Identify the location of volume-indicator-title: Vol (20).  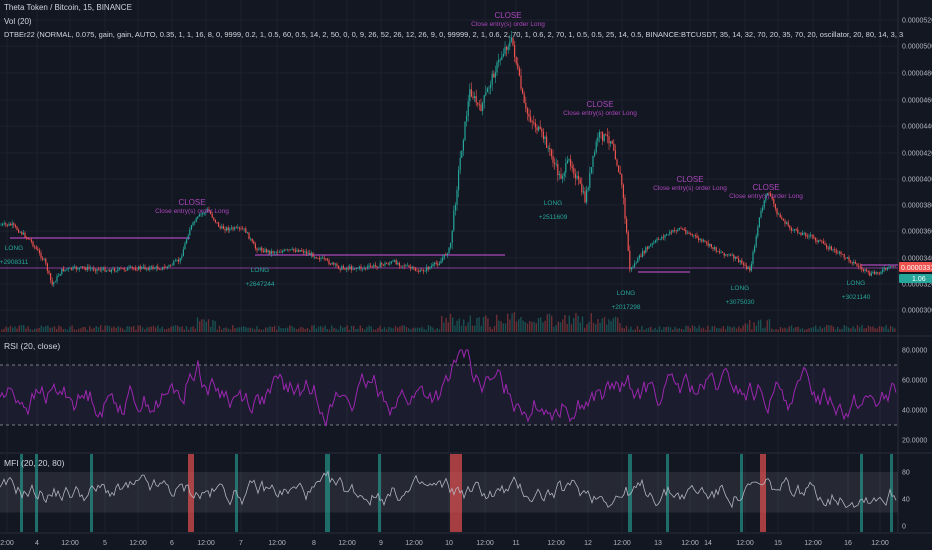
(18, 21).